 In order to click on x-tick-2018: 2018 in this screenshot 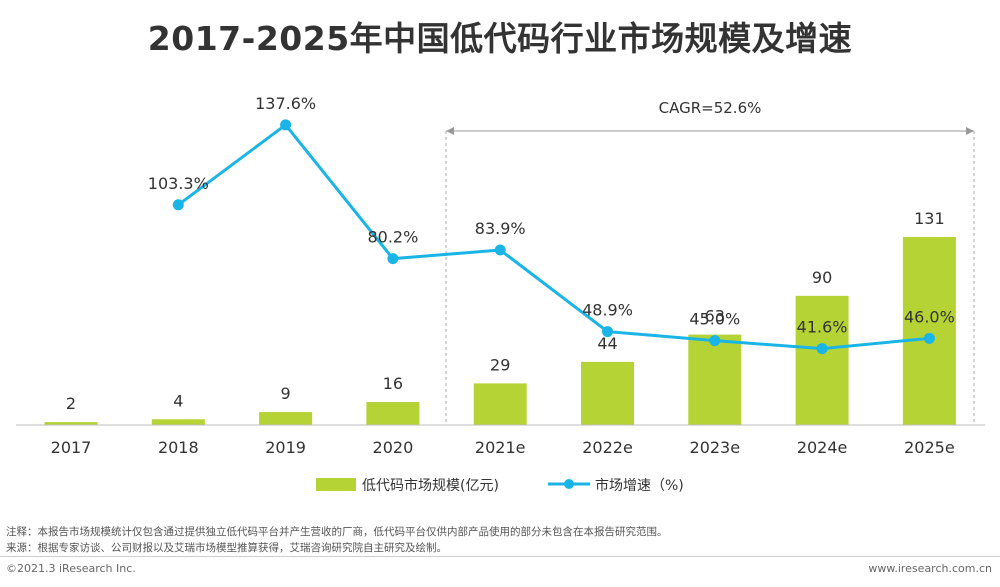, I will do `click(178, 447)`.